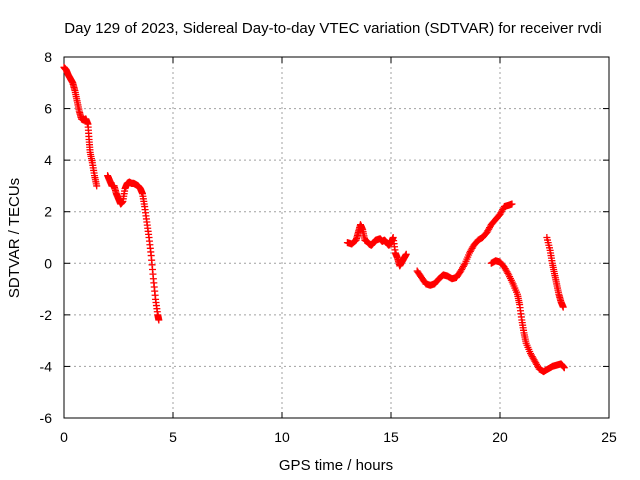 This screenshot has height=480, width=640. What do you see at coordinates (282, 437) in the screenshot?
I see `x-tick-label: 10` at bounding box center [282, 437].